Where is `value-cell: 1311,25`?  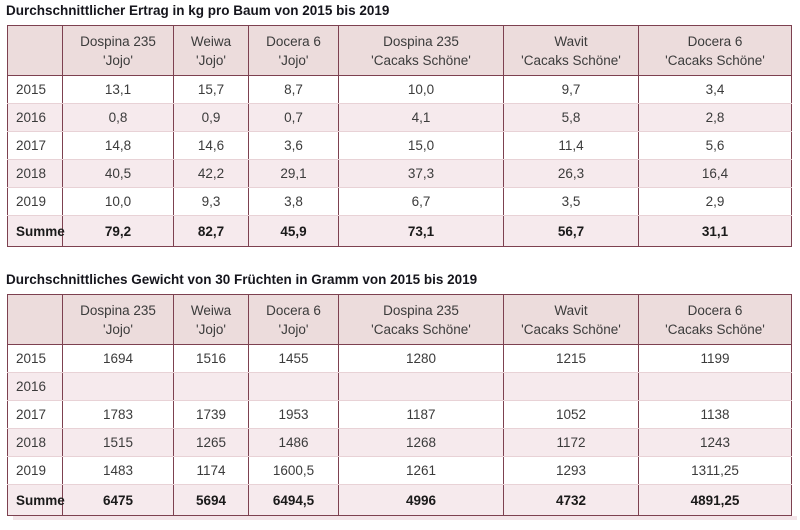 value-cell: 1311,25 is located at coordinates (715, 470).